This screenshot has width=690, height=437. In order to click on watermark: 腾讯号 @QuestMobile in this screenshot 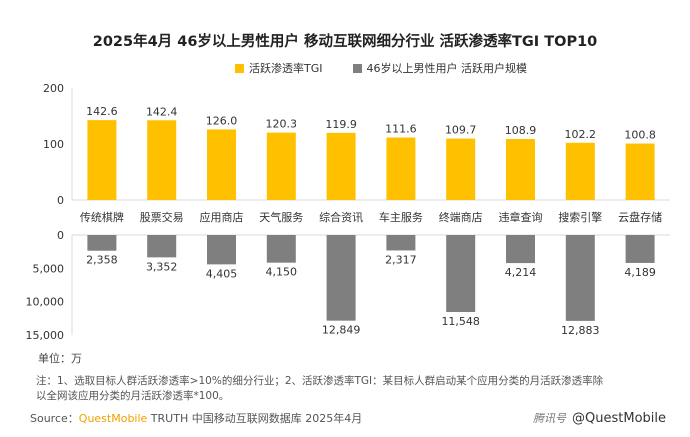, I will do `click(599, 418)`.